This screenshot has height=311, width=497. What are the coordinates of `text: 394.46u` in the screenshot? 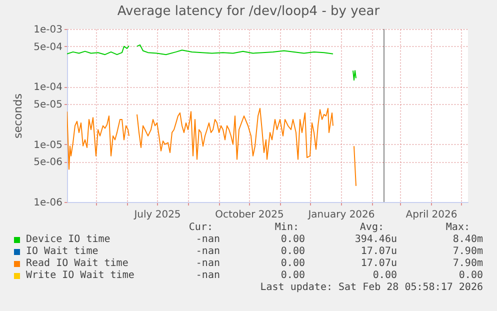 It's located at (375, 240).